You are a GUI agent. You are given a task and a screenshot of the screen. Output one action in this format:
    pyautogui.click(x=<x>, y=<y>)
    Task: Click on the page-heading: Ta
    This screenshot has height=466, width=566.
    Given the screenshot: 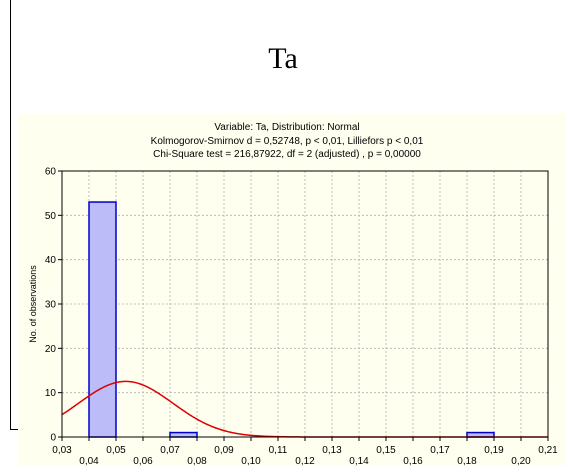 What is the action you would take?
    pyautogui.click(x=283, y=58)
    